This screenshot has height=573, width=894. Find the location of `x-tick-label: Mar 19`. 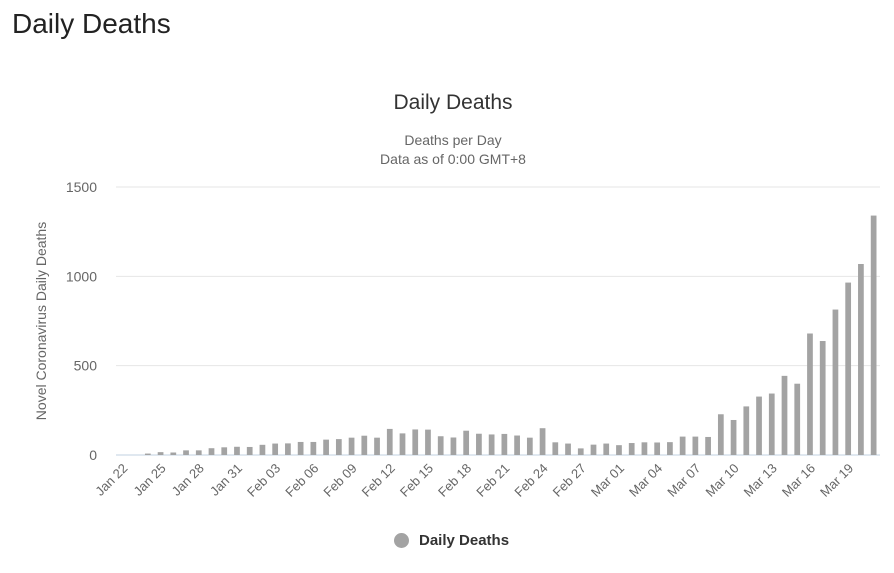

x-tick-label: Mar 19 is located at coordinates (836, 480).